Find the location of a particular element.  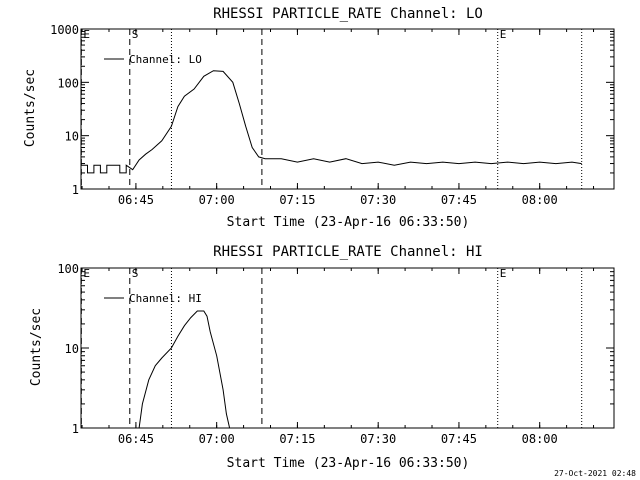

chart-title: RHESSI PARTICLE_RATE Channel: LO is located at coordinates (348, 14).